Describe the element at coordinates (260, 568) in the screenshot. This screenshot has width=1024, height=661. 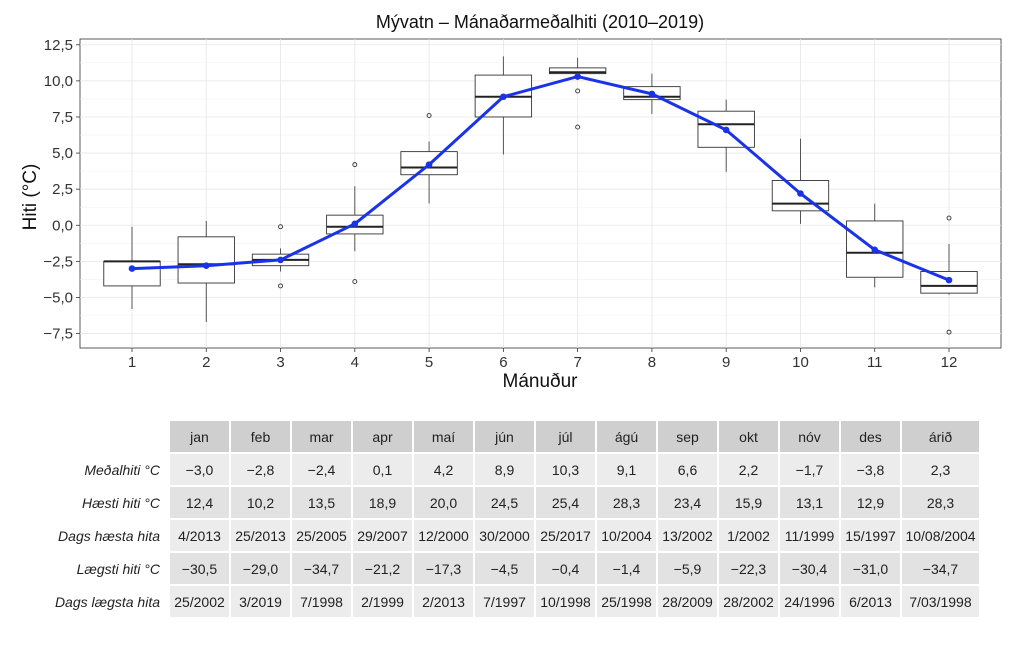
I see `table-cell: −29,0` at that location.